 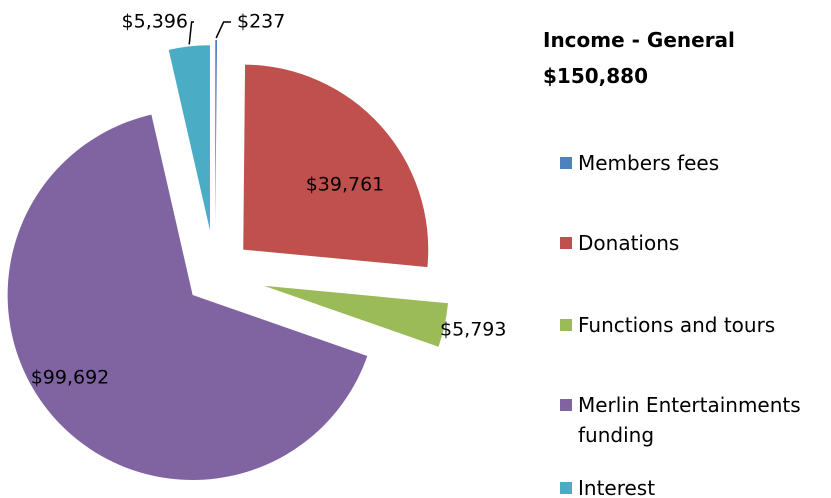 What do you see at coordinates (345, 185) in the screenshot?
I see `data-label: $39,761` at bounding box center [345, 185].